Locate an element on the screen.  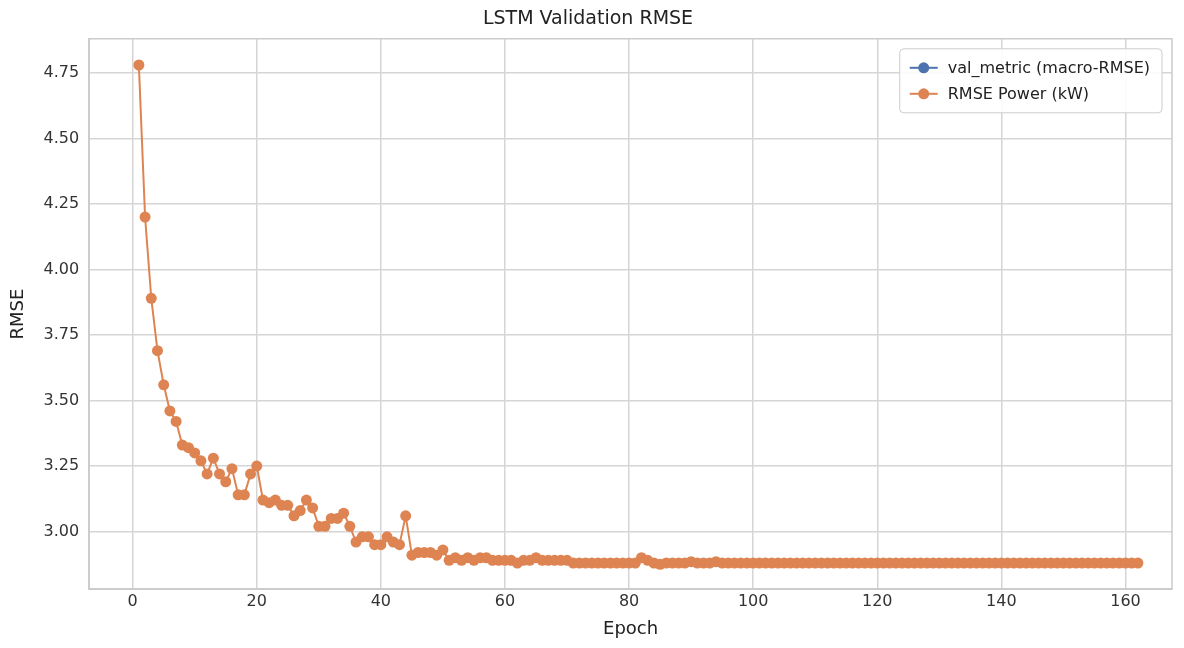
x-tick-label: 120 is located at coordinates (877, 600).